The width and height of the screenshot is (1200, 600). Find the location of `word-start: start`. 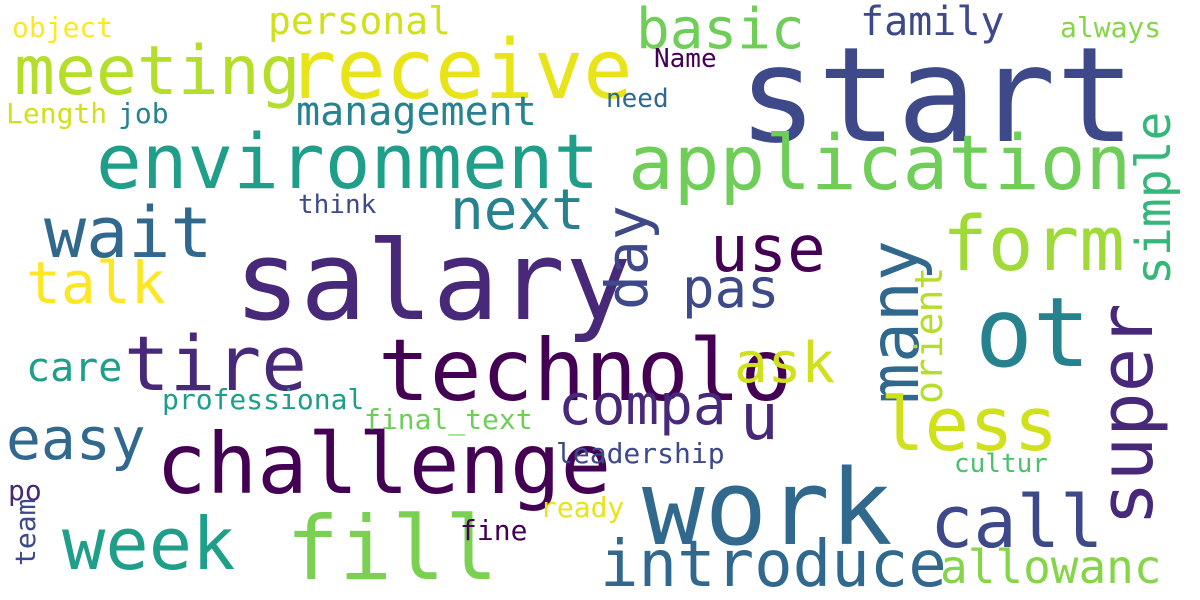

word-start: start is located at coordinates (937, 96).